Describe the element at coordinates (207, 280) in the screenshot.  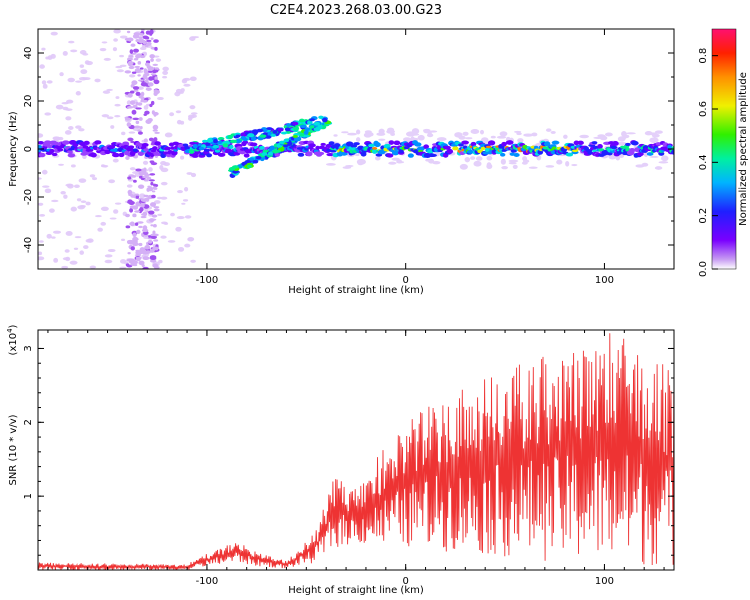
I see `x-tick-label: -100` at that location.